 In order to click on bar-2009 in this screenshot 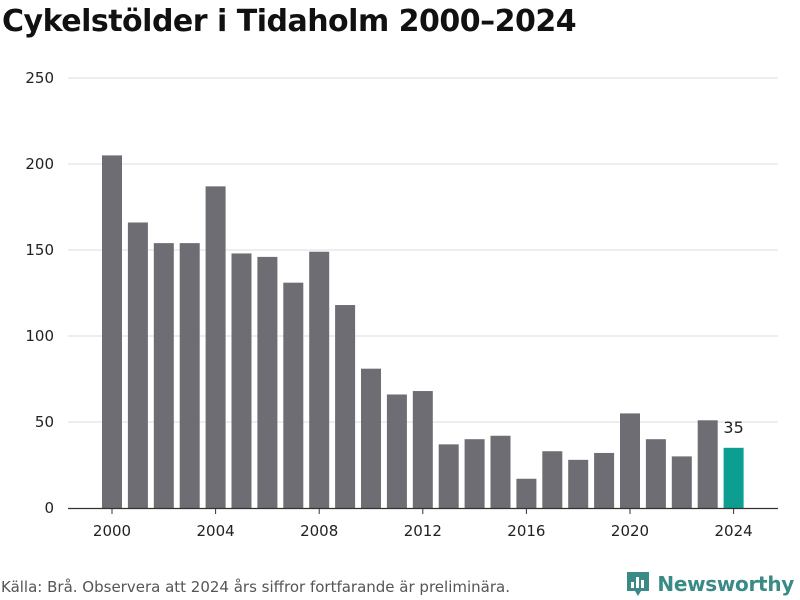, I will do `click(345, 406)`.